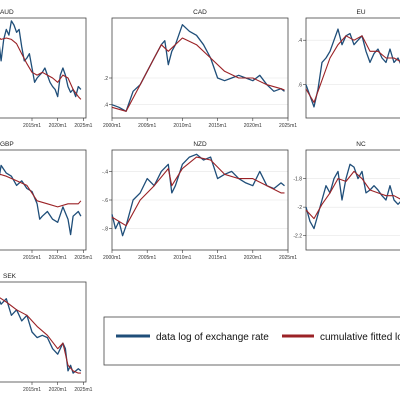 The width and height of the screenshot is (400, 400). What do you see at coordinates (297, 237) in the screenshot?
I see `y-tick-label-nc-2: -2.2` at bounding box center [297, 237].